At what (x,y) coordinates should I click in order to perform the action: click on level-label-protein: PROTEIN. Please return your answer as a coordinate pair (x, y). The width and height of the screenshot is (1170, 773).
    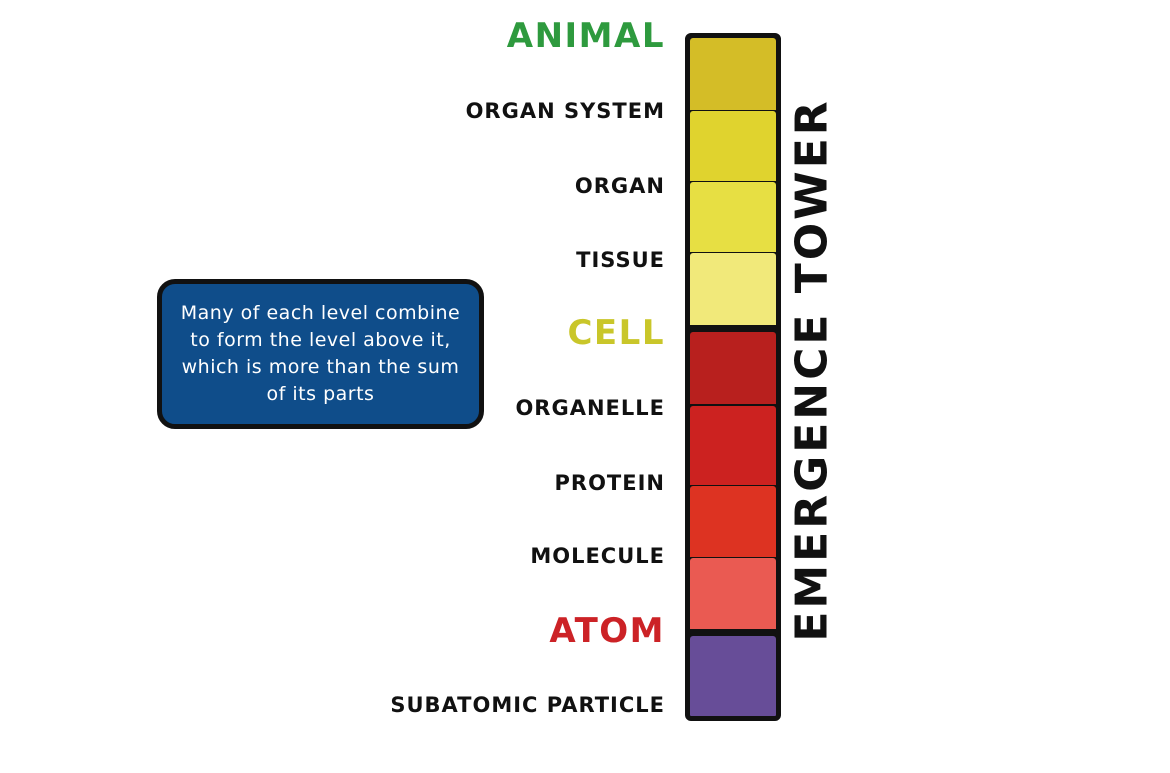
    Looking at the image, I should click on (609, 483).